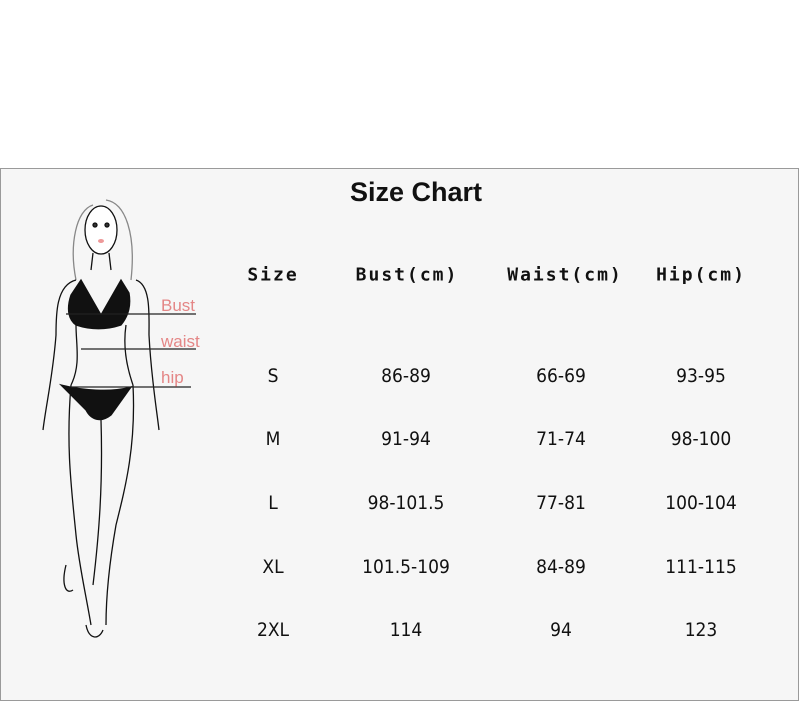  What do you see at coordinates (561, 376) in the screenshot?
I see `cell-waist: 66-69` at bounding box center [561, 376].